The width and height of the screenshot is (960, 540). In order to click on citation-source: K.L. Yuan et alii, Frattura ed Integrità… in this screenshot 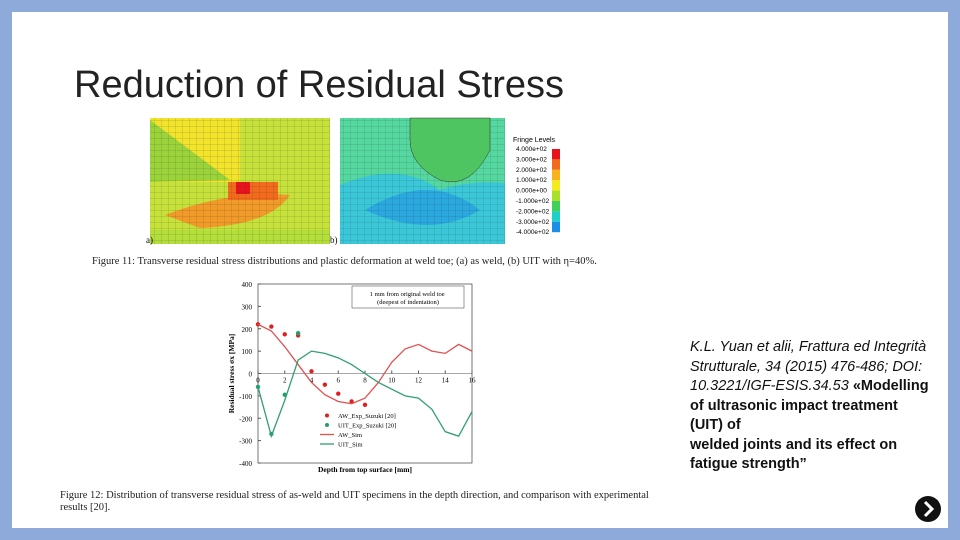, I will do `click(808, 366)`.